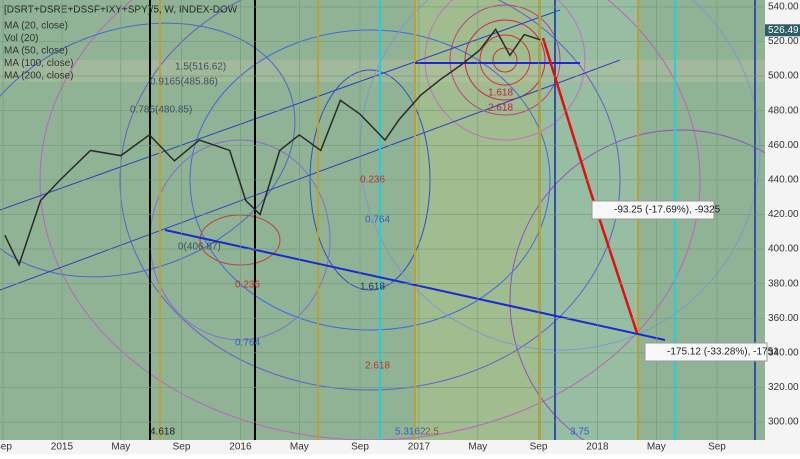  Describe the element at coordinates (161, 110) in the screenshot. I see `fib-label: 0.786(480.85)` at that location.